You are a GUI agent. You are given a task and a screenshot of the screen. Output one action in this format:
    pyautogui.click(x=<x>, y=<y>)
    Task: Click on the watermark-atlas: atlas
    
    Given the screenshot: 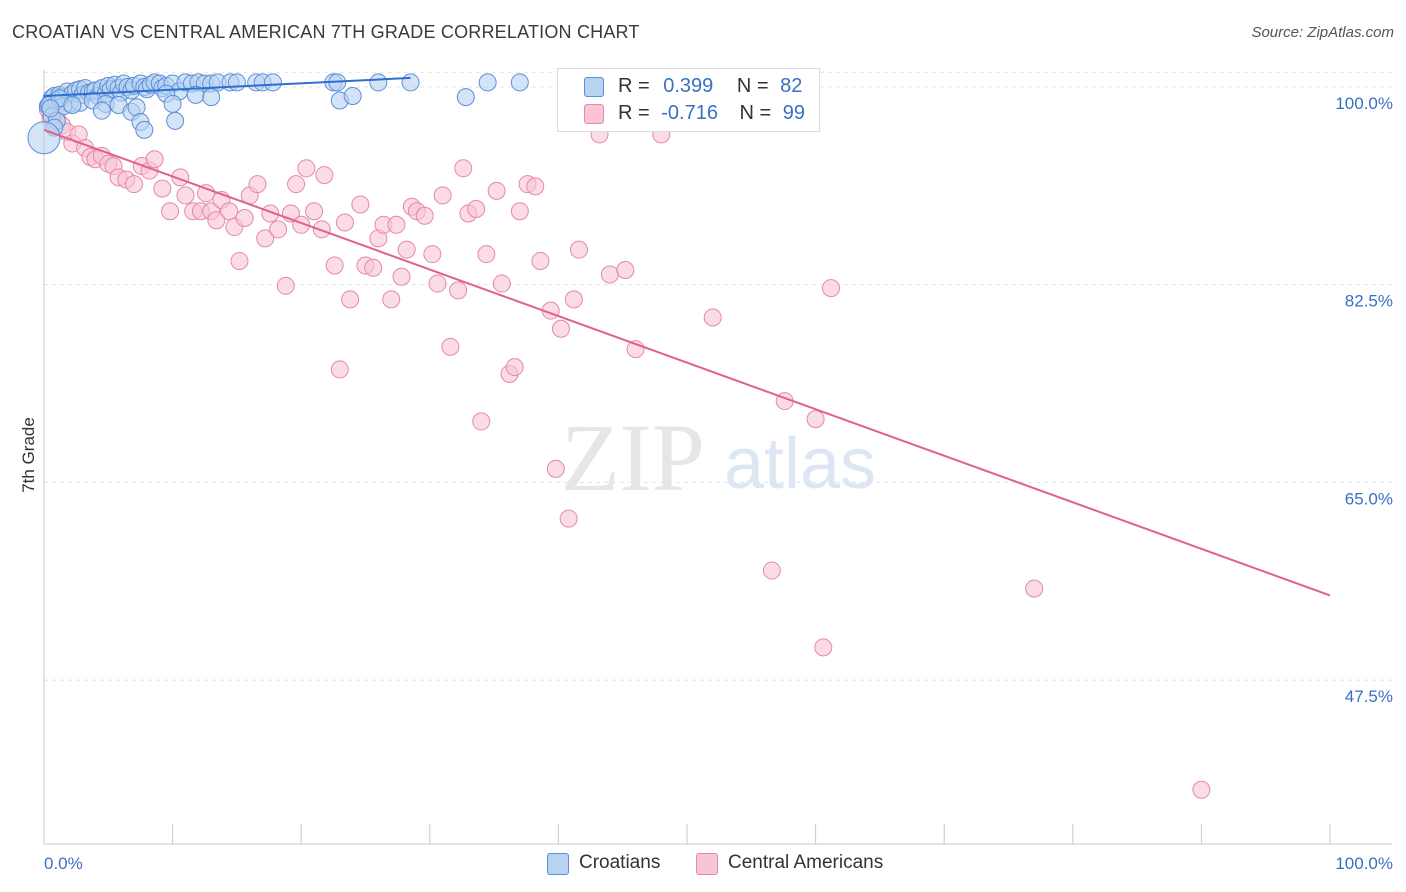 What is the action you would take?
    pyautogui.click(x=800, y=464)
    